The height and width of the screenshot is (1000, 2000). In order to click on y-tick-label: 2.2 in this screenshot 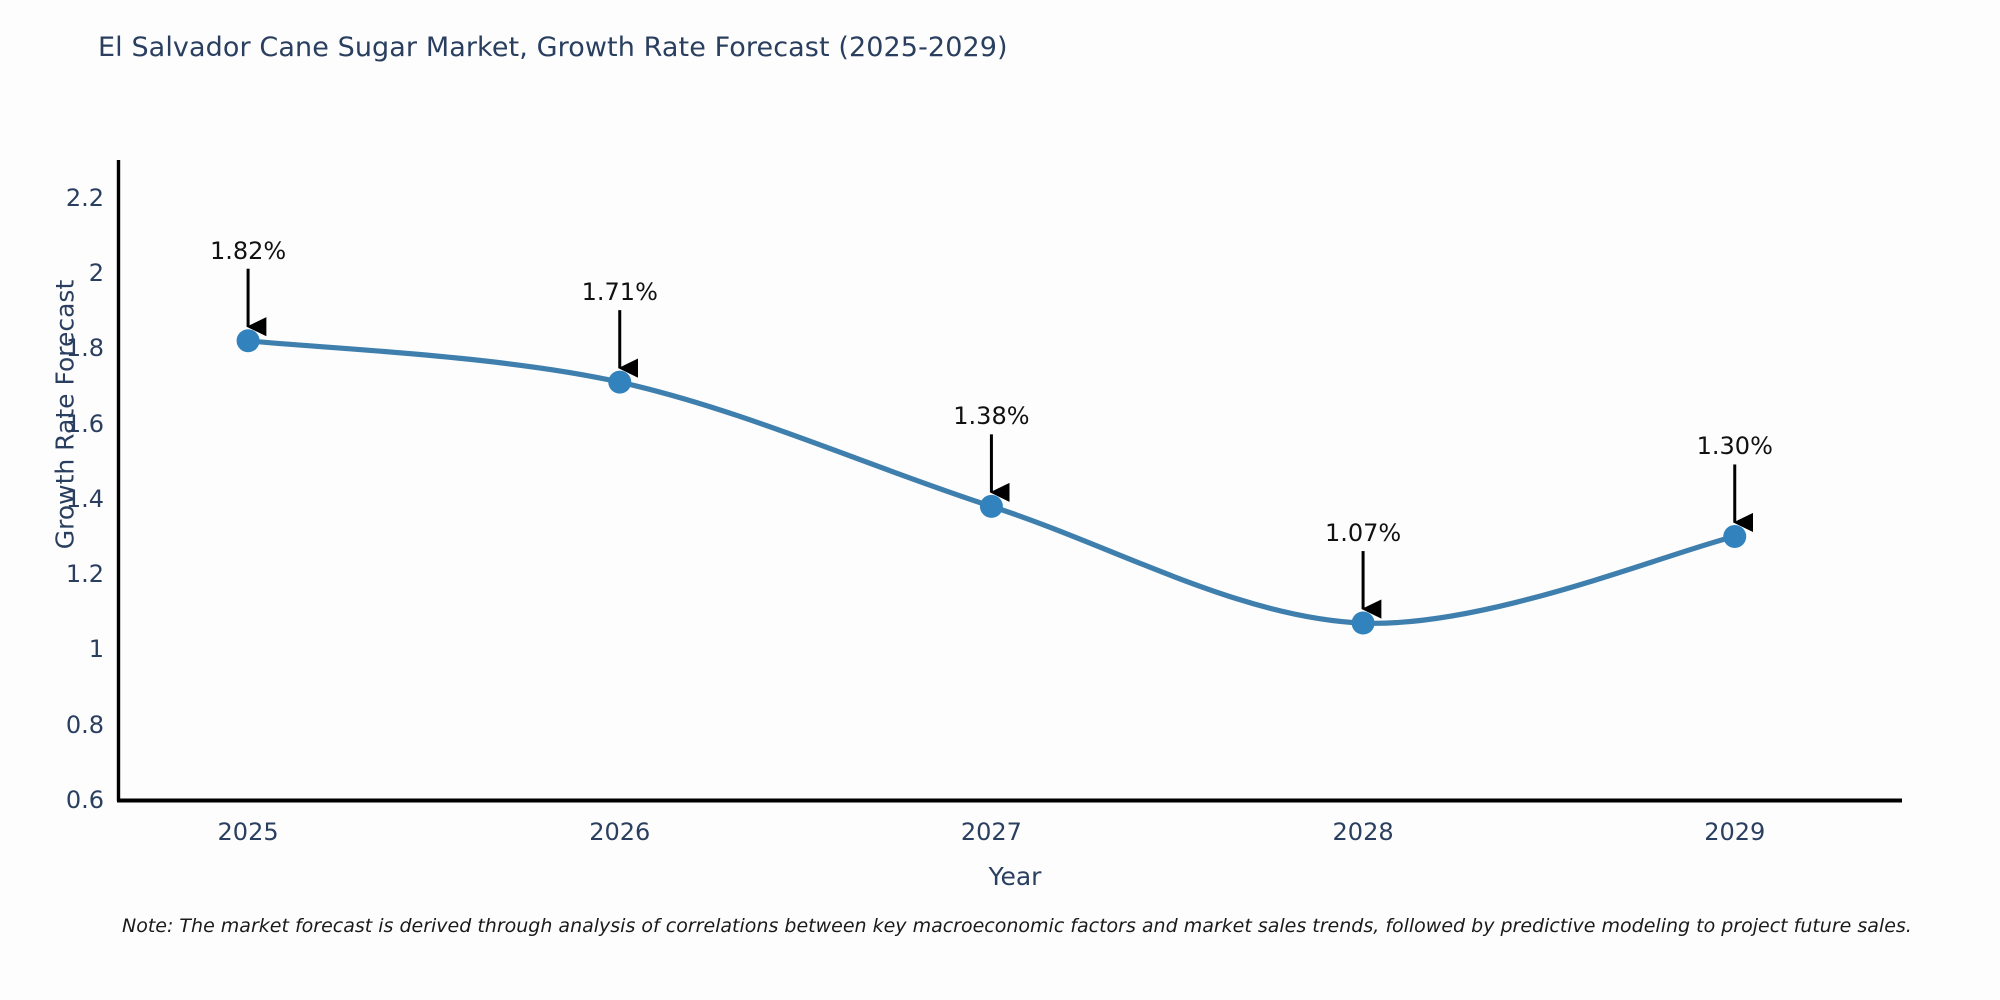, I will do `click(84, 197)`.